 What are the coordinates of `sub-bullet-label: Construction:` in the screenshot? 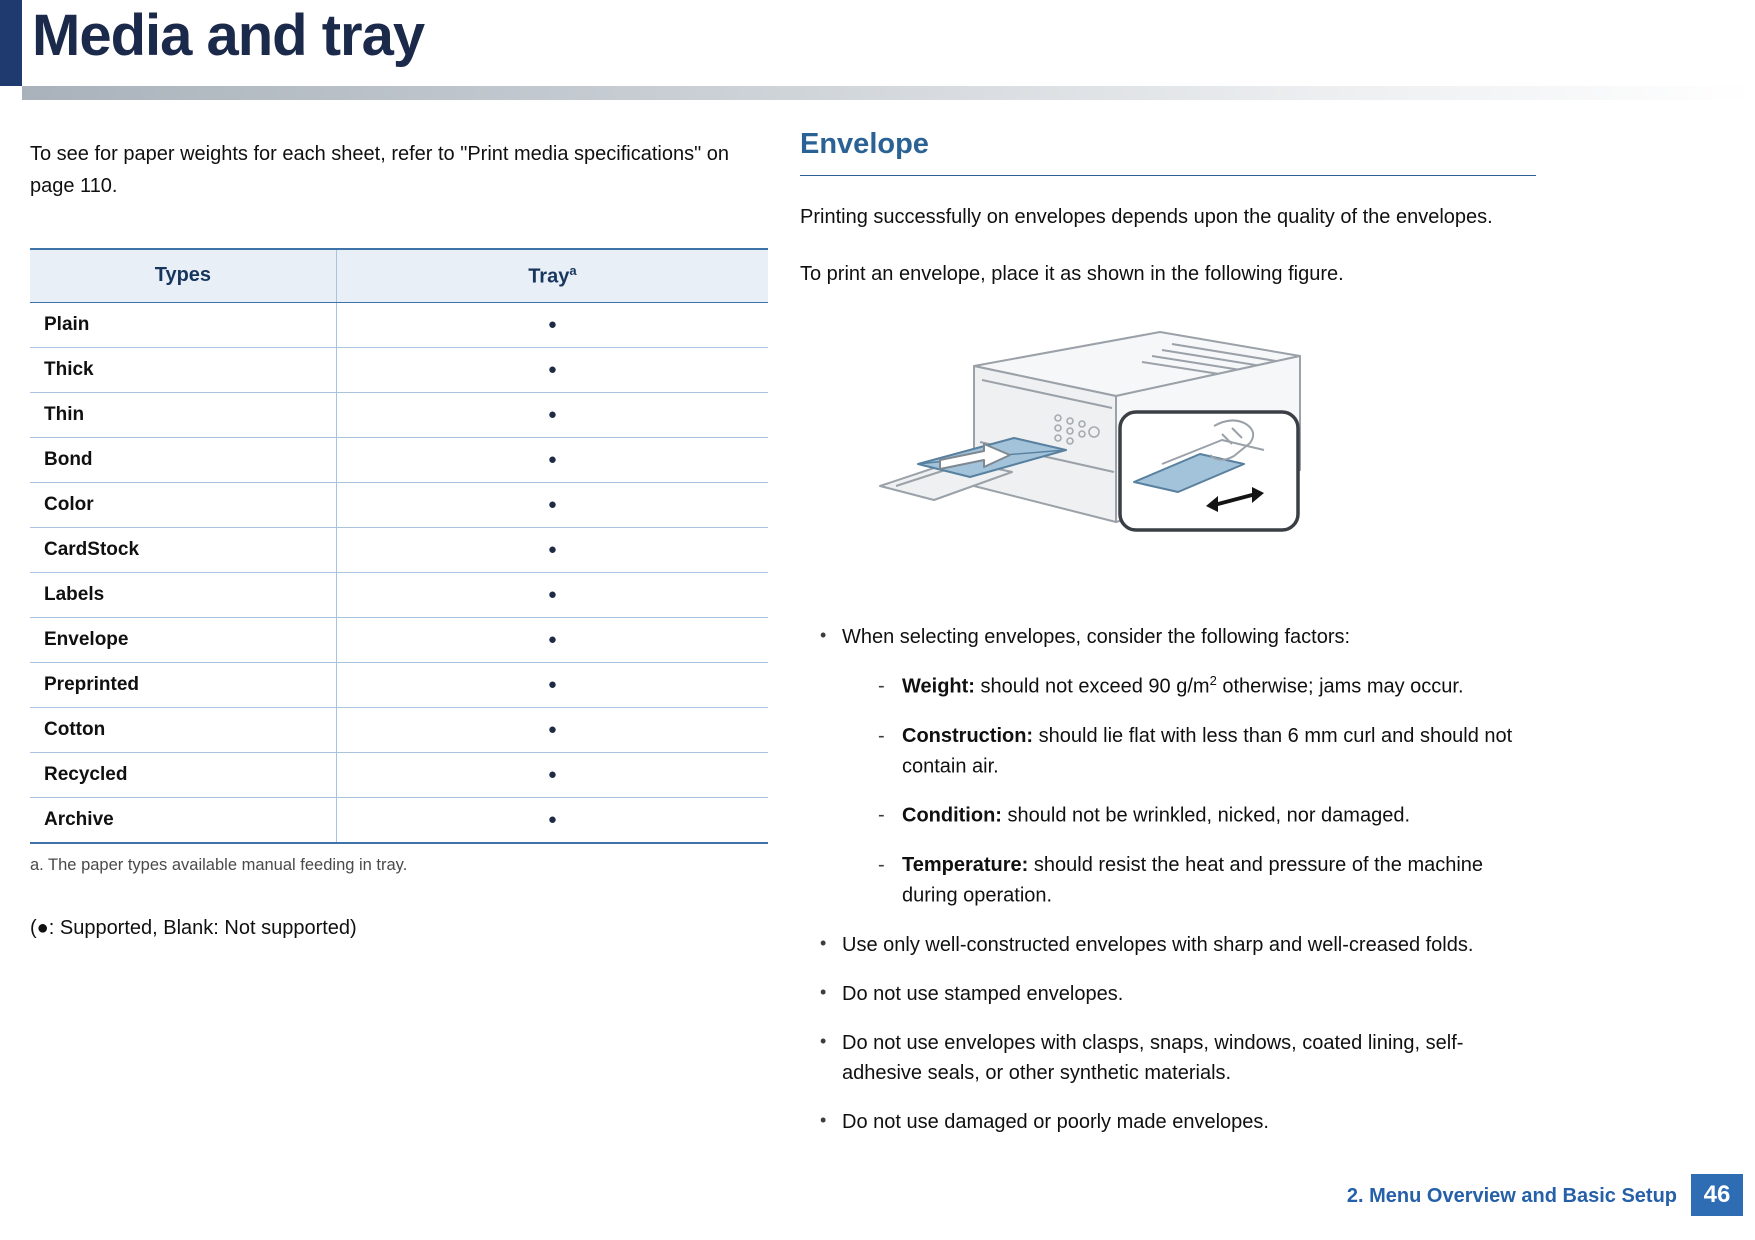 It's located at (968, 735).